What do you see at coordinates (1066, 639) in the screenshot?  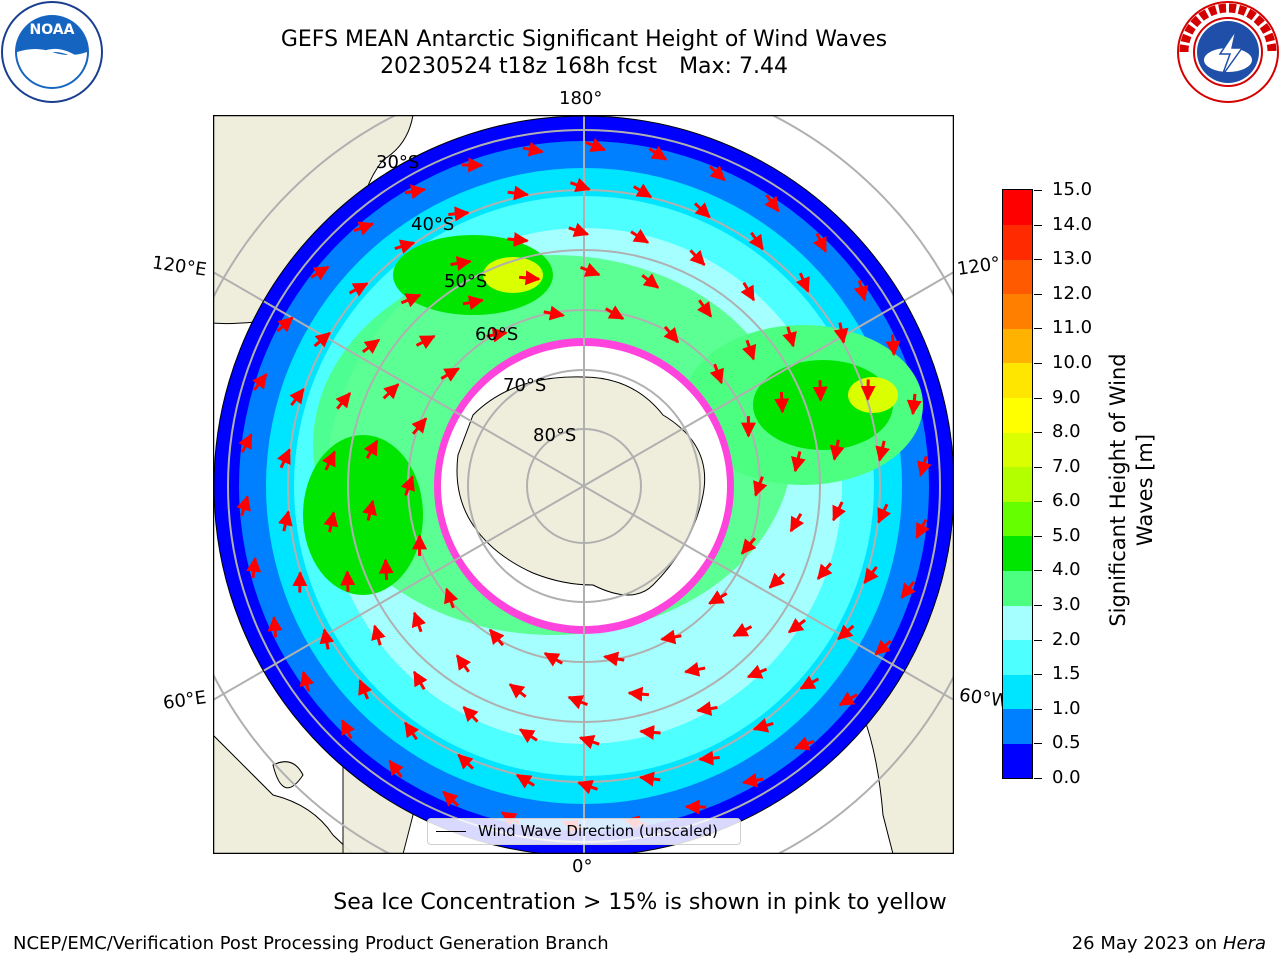 I see `colorbar-tick-label: 2.0` at bounding box center [1066, 639].